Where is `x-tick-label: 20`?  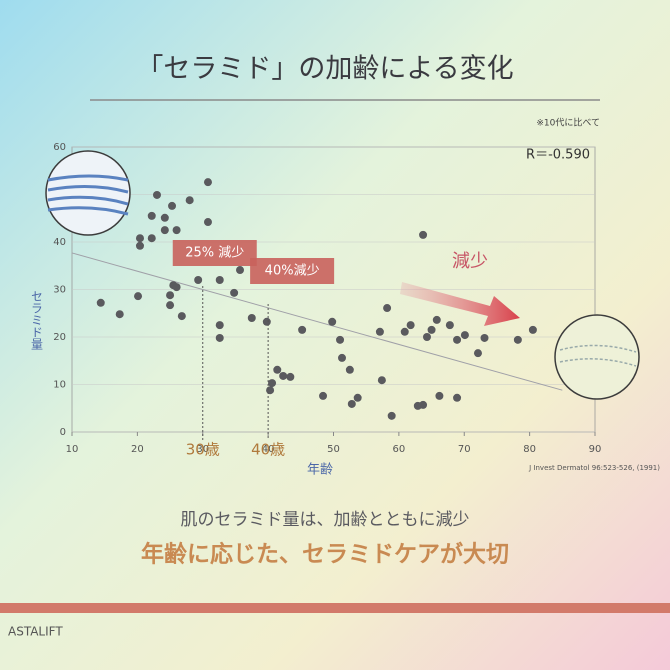 x-tick-label: 20 is located at coordinates (137, 449).